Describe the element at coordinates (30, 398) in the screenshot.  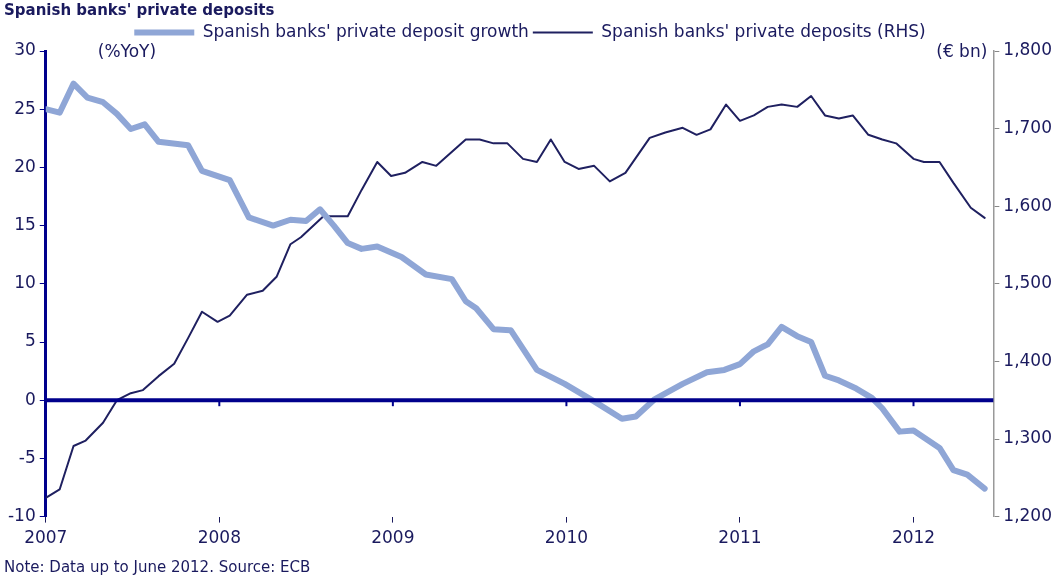
I see `y-tick-label: 0` at that location.